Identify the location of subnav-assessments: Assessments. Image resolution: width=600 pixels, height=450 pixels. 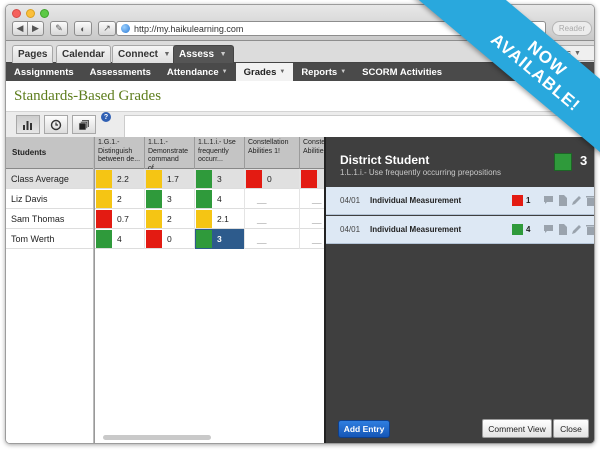
(120, 72).